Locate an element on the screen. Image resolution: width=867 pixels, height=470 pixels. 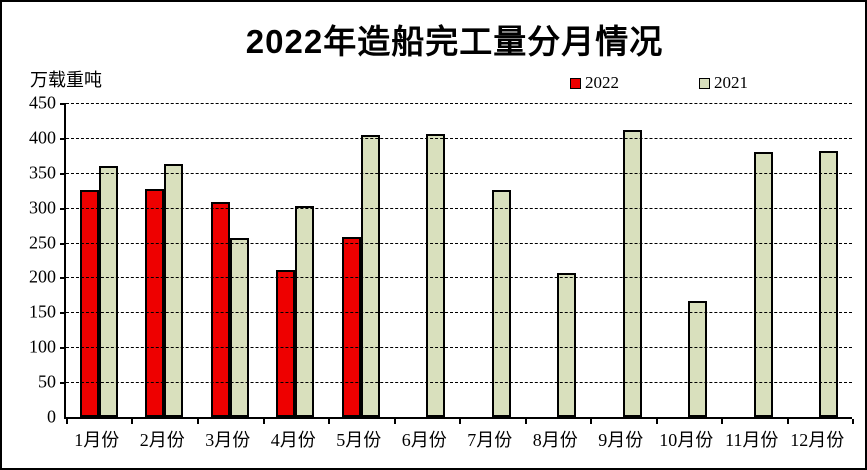
bar-2021-9月份 is located at coordinates (632, 273).